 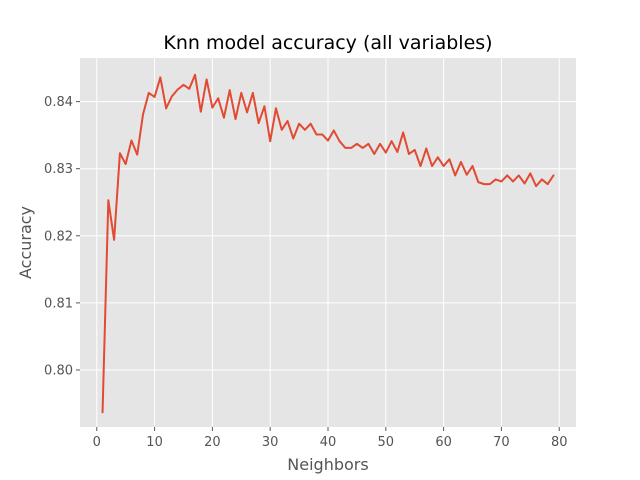 I want to click on y-tick-label: 0.82, so click(x=58, y=236).